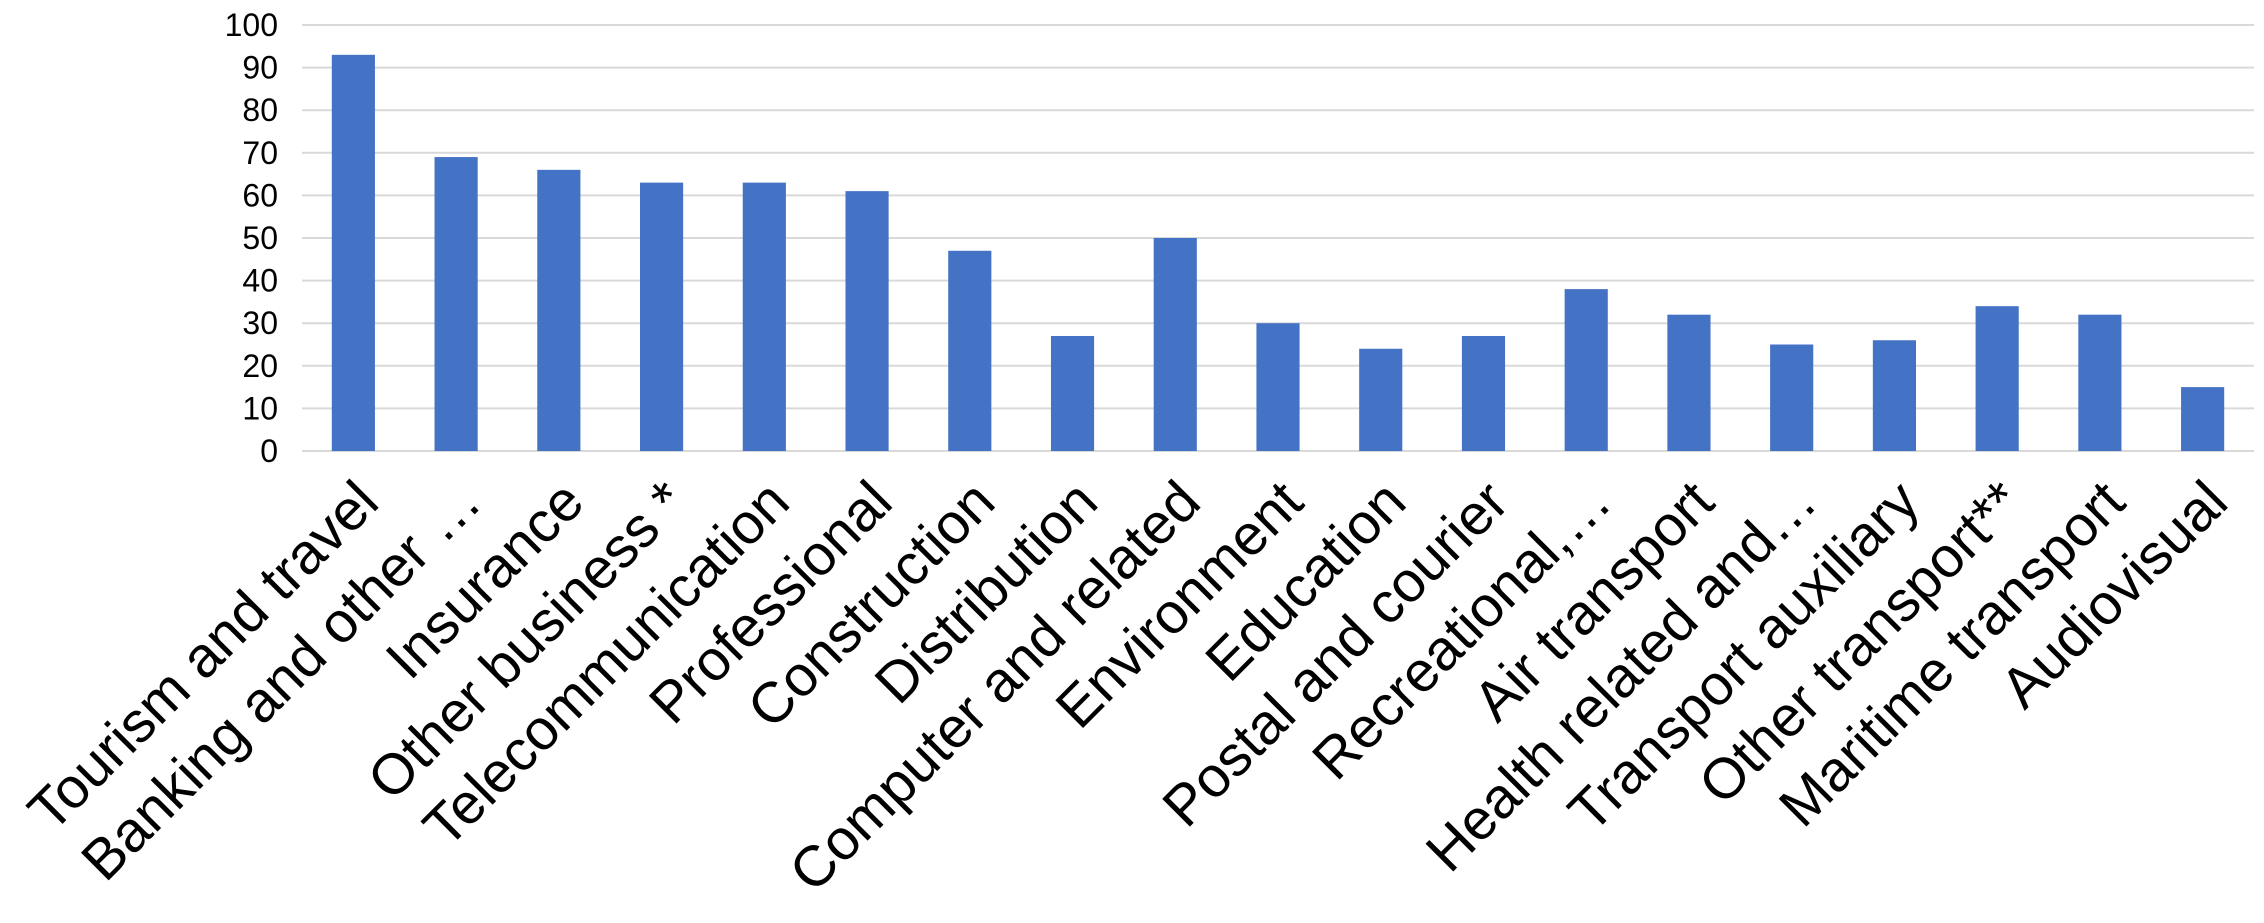  Describe the element at coordinates (260, 323) in the screenshot. I see `y-tick-label: 30` at that location.